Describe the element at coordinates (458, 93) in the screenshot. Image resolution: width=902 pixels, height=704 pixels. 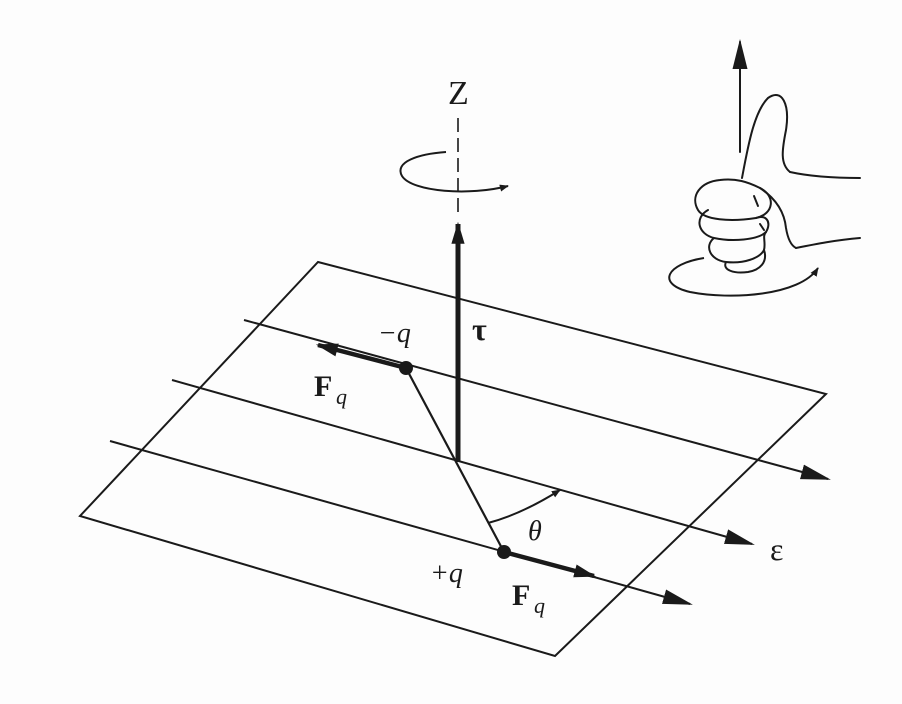
I see `z-axis-label: Z` at that location.